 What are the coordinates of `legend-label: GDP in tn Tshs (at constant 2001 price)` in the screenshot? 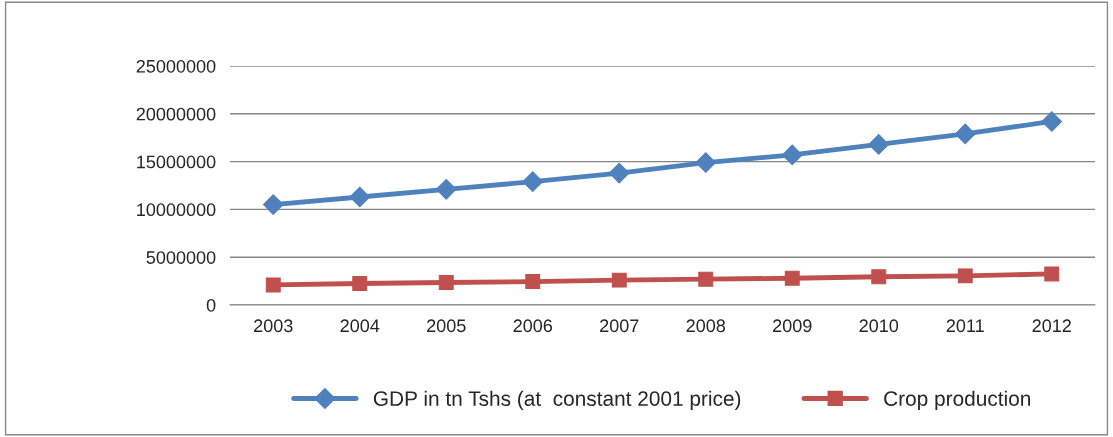 It's located at (557, 400).